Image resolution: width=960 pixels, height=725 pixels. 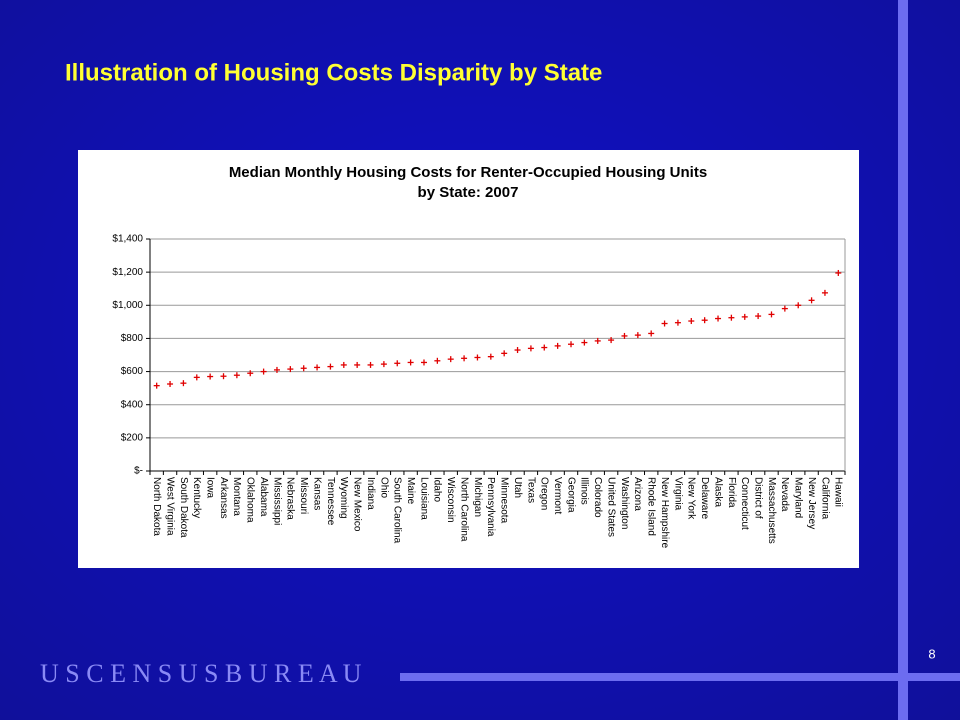 I want to click on x-tick-label: Wyoming, so click(x=343, y=498).